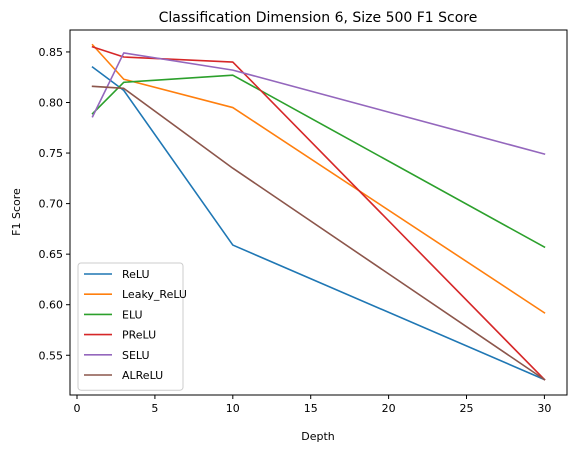 The height and width of the screenshot is (453, 576). What do you see at coordinates (139, 335) in the screenshot?
I see `legend-label: PReLU` at bounding box center [139, 335].